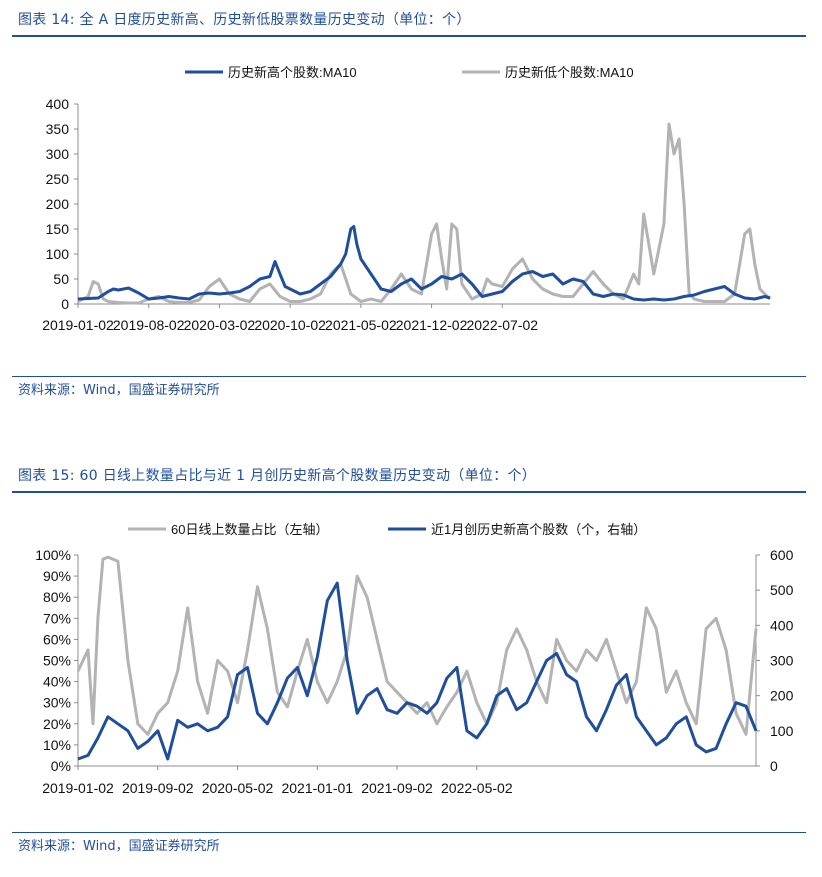  I want to click on y-left-tick-label: 0%, so click(61, 766).